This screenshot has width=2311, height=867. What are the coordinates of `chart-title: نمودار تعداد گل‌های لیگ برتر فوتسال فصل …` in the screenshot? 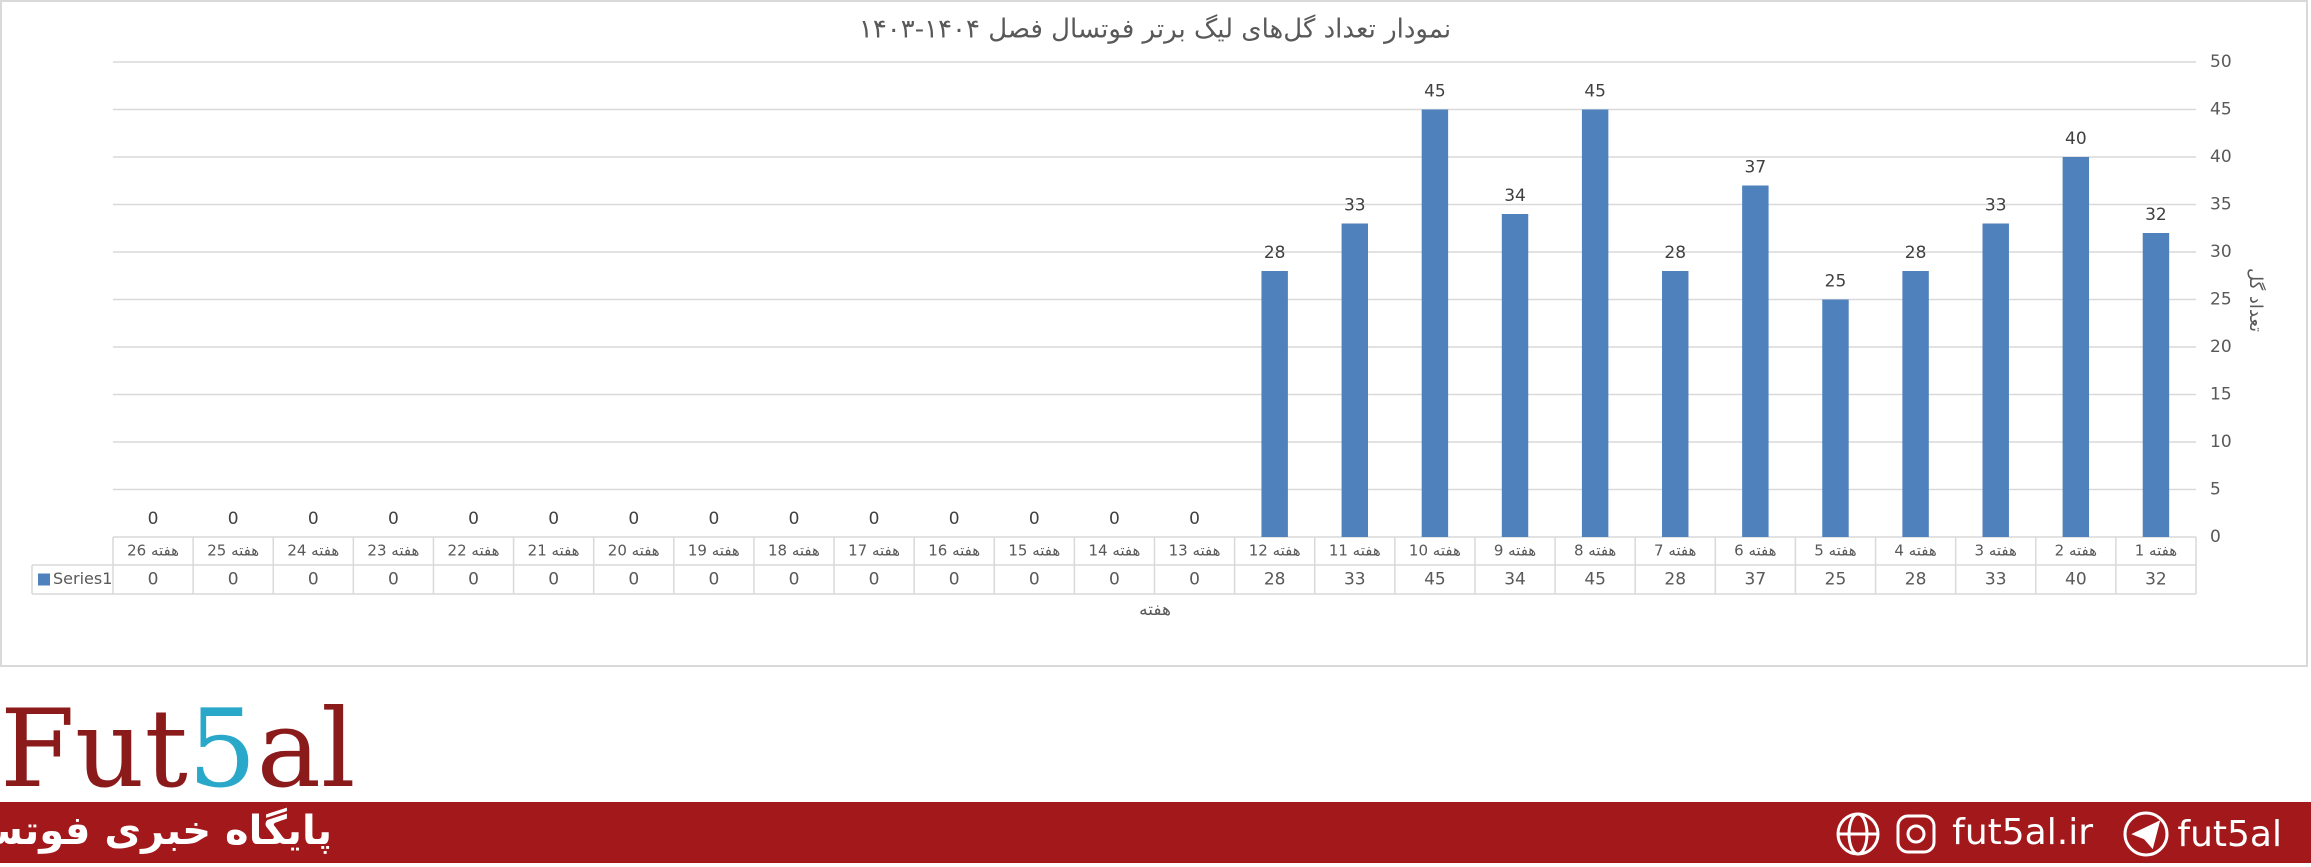 It's located at (1155, 29).